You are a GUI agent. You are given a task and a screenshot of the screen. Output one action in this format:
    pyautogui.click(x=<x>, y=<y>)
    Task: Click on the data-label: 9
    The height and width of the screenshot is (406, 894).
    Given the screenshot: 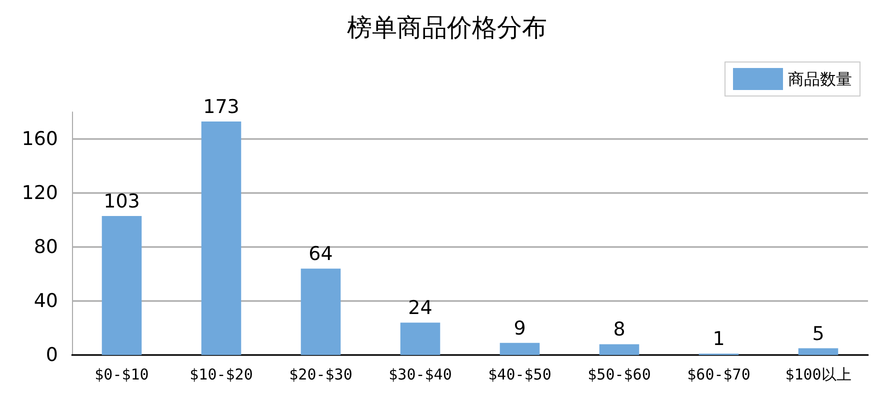 What is the action you would take?
    pyautogui.click(x=520, y=328)
    